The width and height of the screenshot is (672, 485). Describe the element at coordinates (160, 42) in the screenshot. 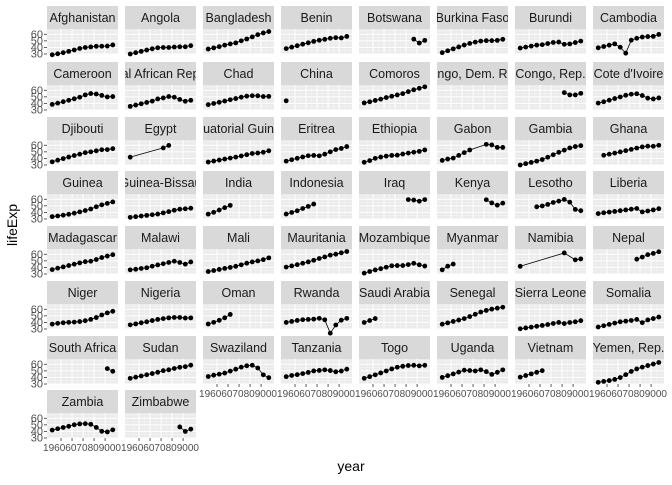

I see `facet-1-plot-area` at that location.